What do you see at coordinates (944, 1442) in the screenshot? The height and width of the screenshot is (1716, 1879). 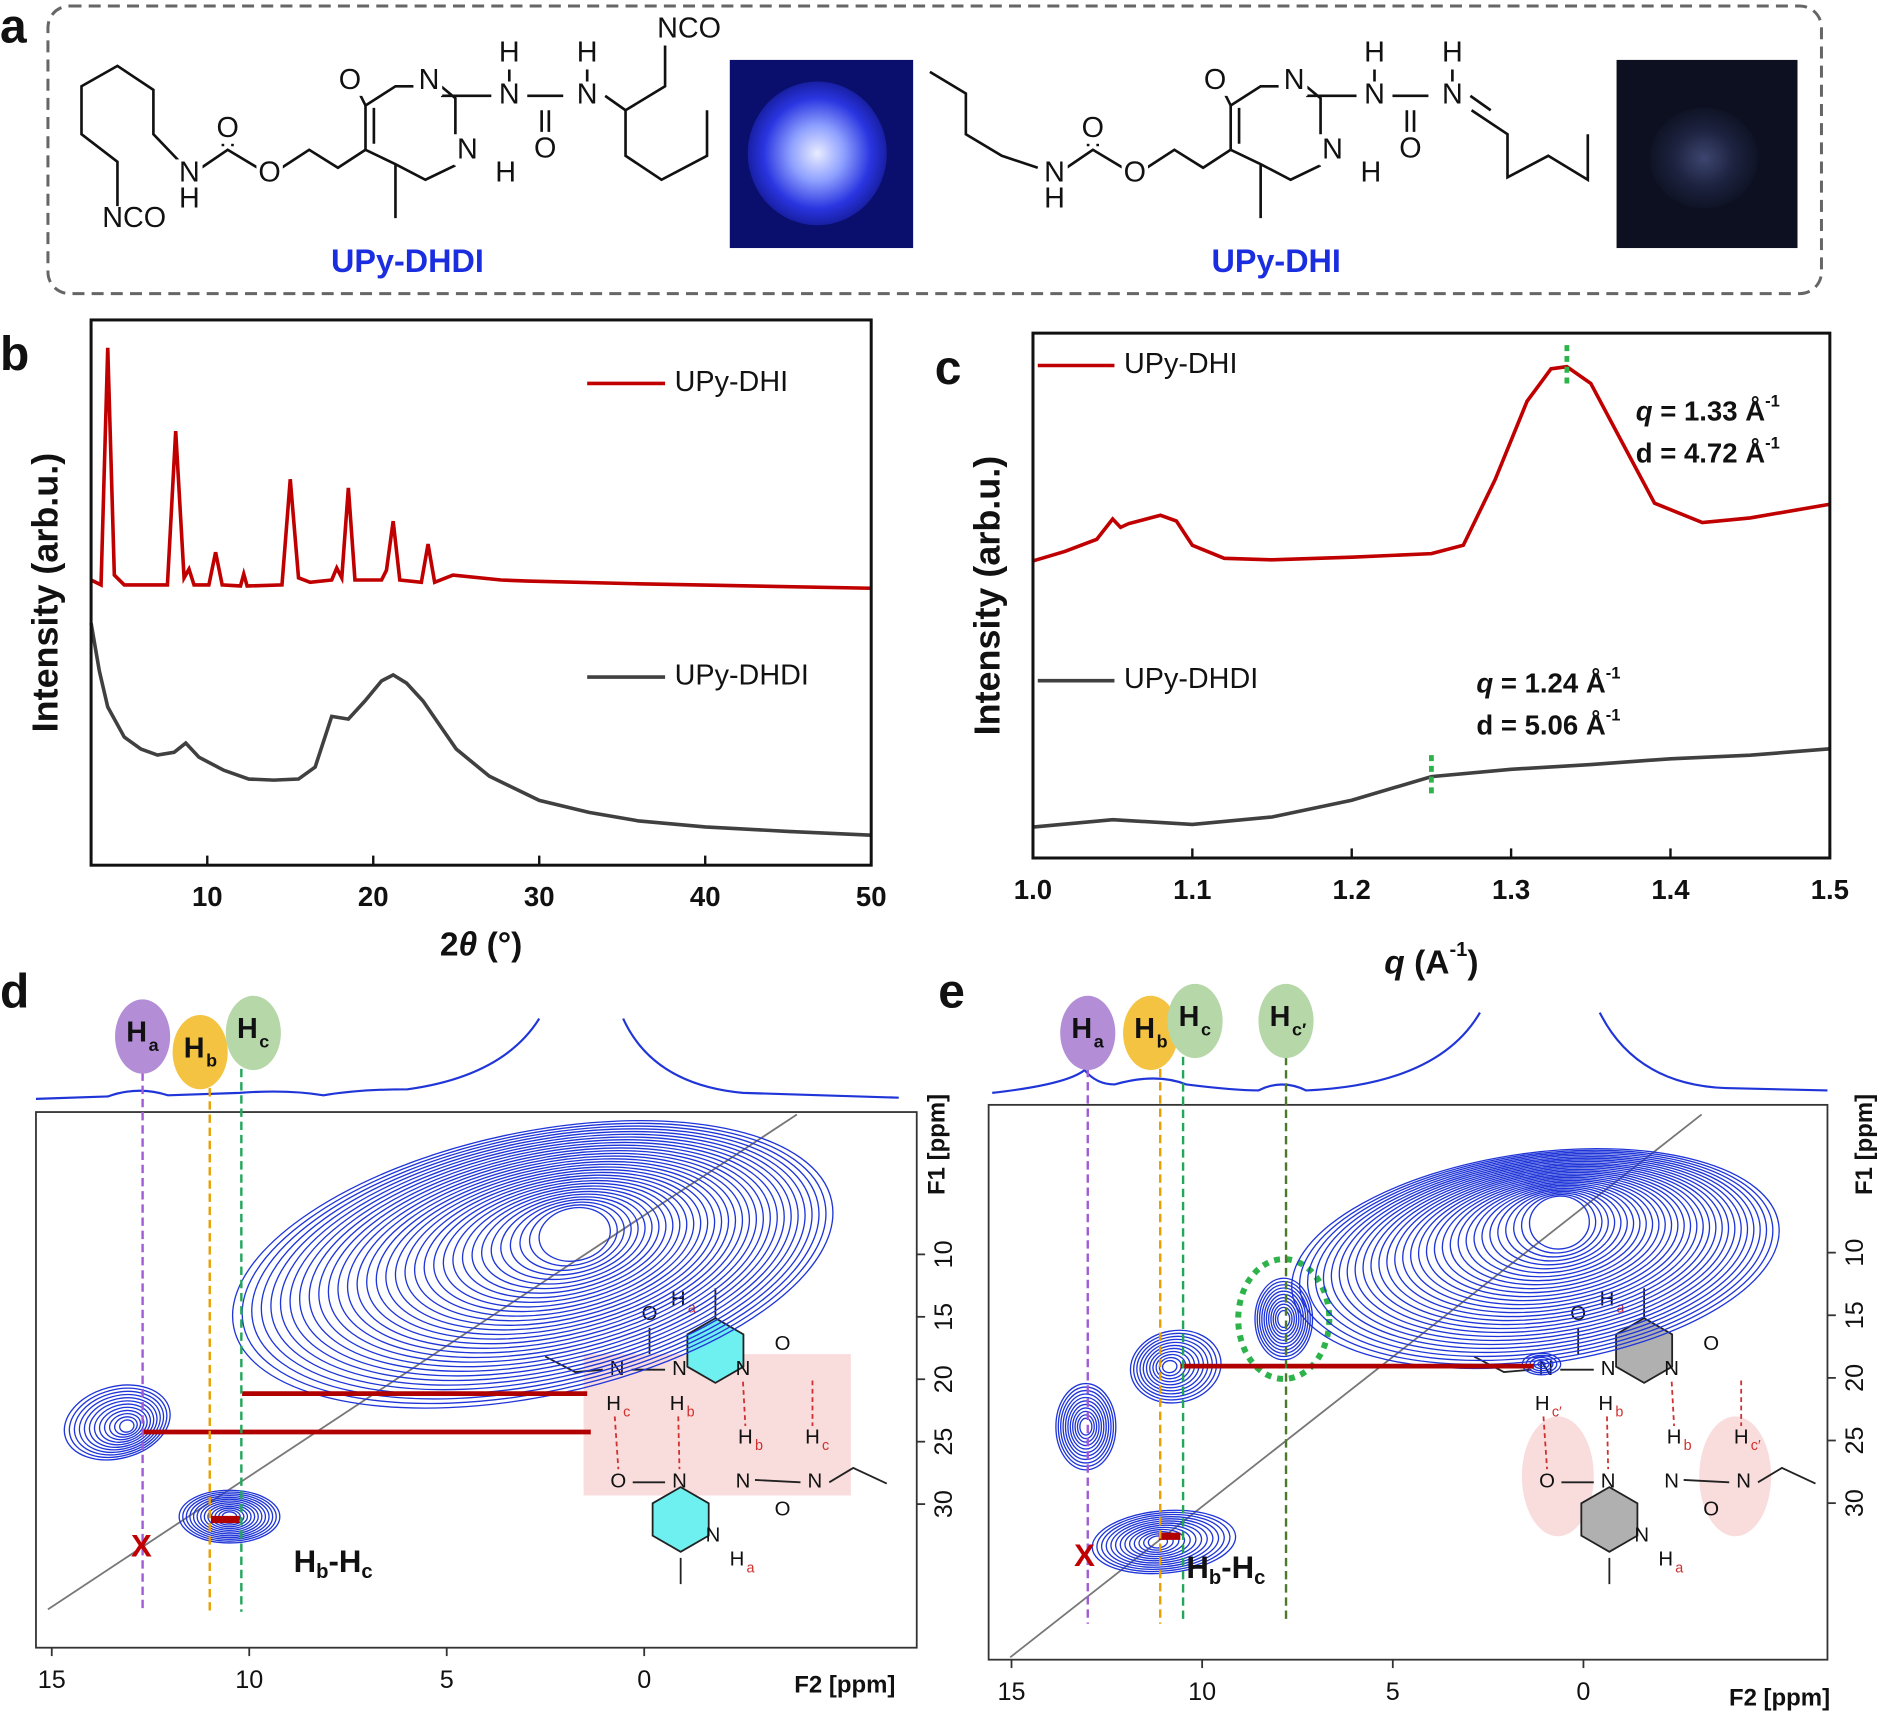 I see `y-tick-label: 25` at bounding box center [944, 1442].